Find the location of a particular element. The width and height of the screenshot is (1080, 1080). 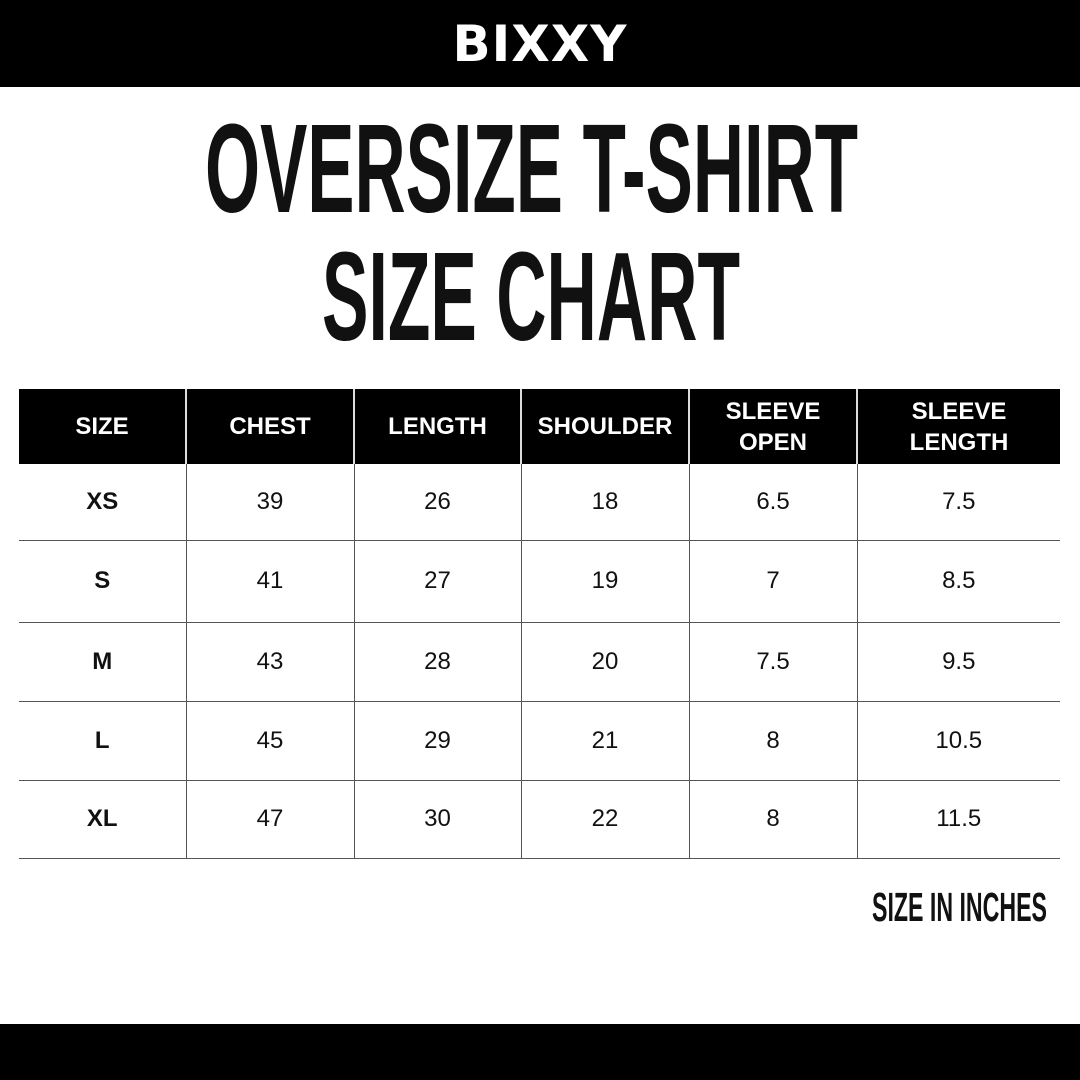

measurement-cell: 10.5 is located at coordinates (958, 741).